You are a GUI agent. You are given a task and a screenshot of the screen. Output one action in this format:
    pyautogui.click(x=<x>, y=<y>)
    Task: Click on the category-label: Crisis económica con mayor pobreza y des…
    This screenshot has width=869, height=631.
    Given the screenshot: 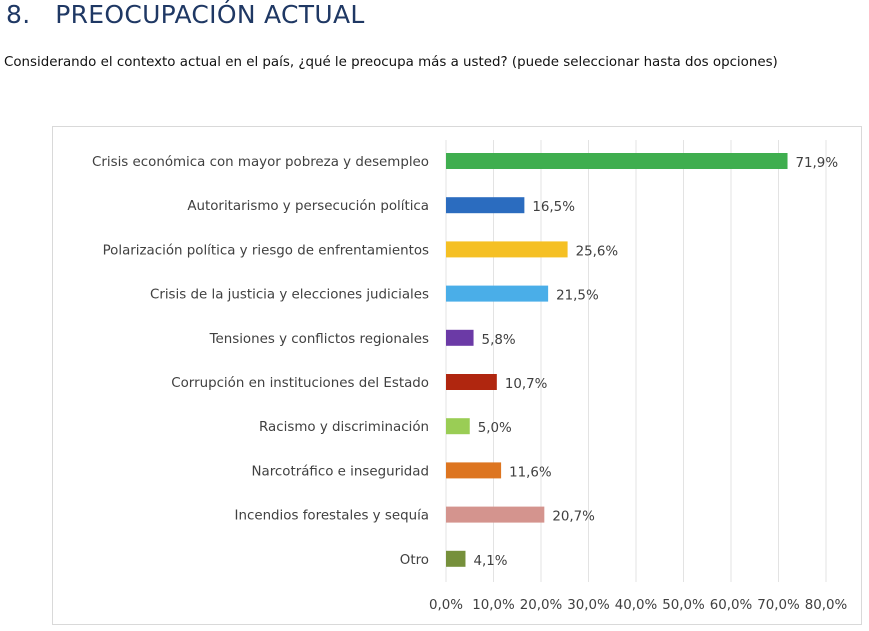 What is the action you would take?
    pyautogui.click(x=260, y=162)
    